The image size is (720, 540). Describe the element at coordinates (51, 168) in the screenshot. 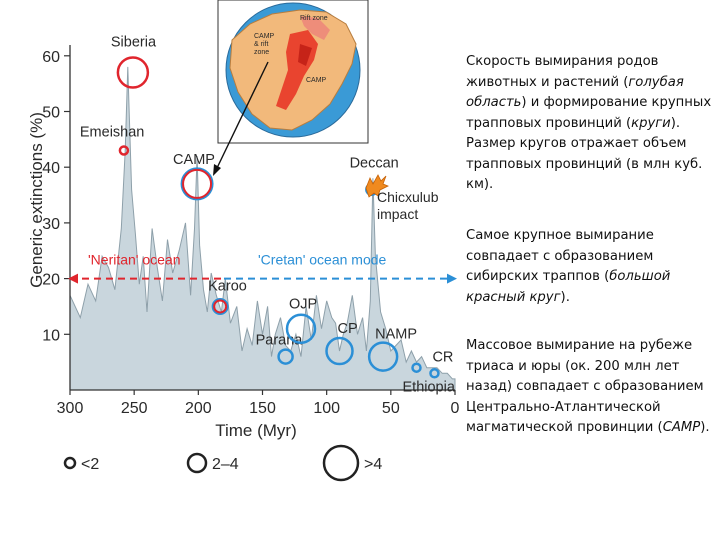

I see `y-tick-label: 40` at that location.